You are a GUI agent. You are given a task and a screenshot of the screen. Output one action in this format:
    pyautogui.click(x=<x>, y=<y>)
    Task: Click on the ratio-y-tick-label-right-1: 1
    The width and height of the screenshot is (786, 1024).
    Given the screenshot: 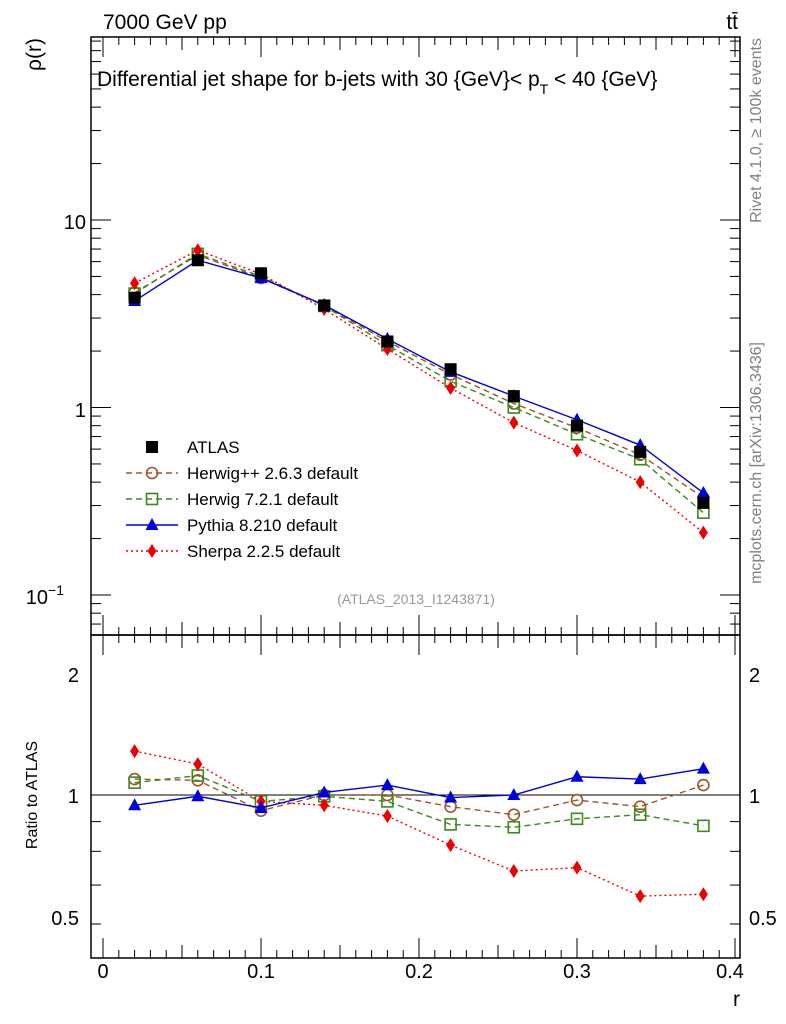 What is the action you would take?
    pyautogui.click(x=754, y=797)
    